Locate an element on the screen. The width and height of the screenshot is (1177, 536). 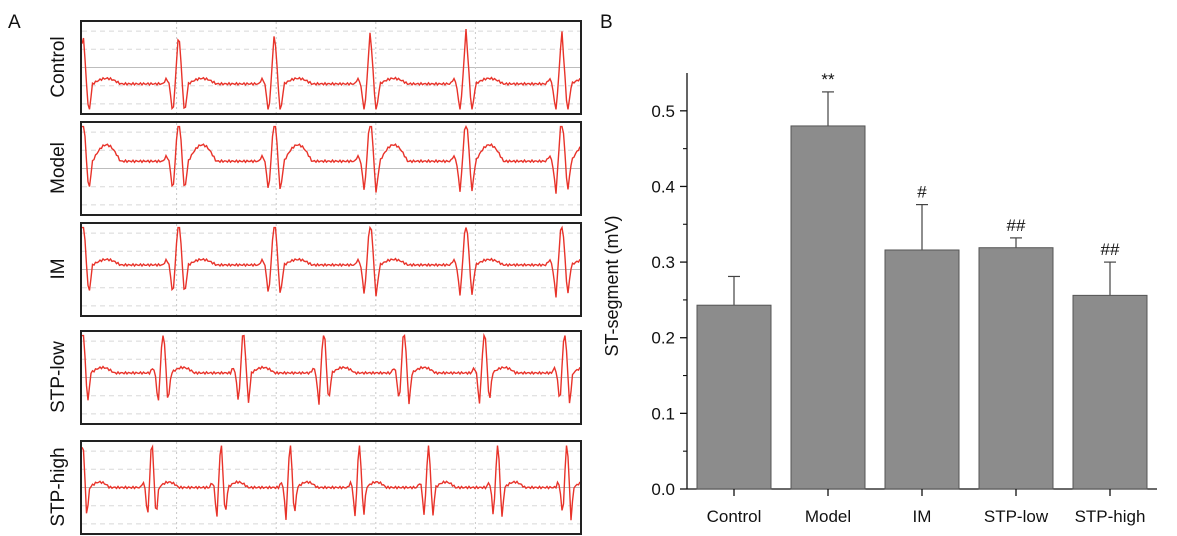
y-tick-label: 0.3 is located at coordinates (663, 262).